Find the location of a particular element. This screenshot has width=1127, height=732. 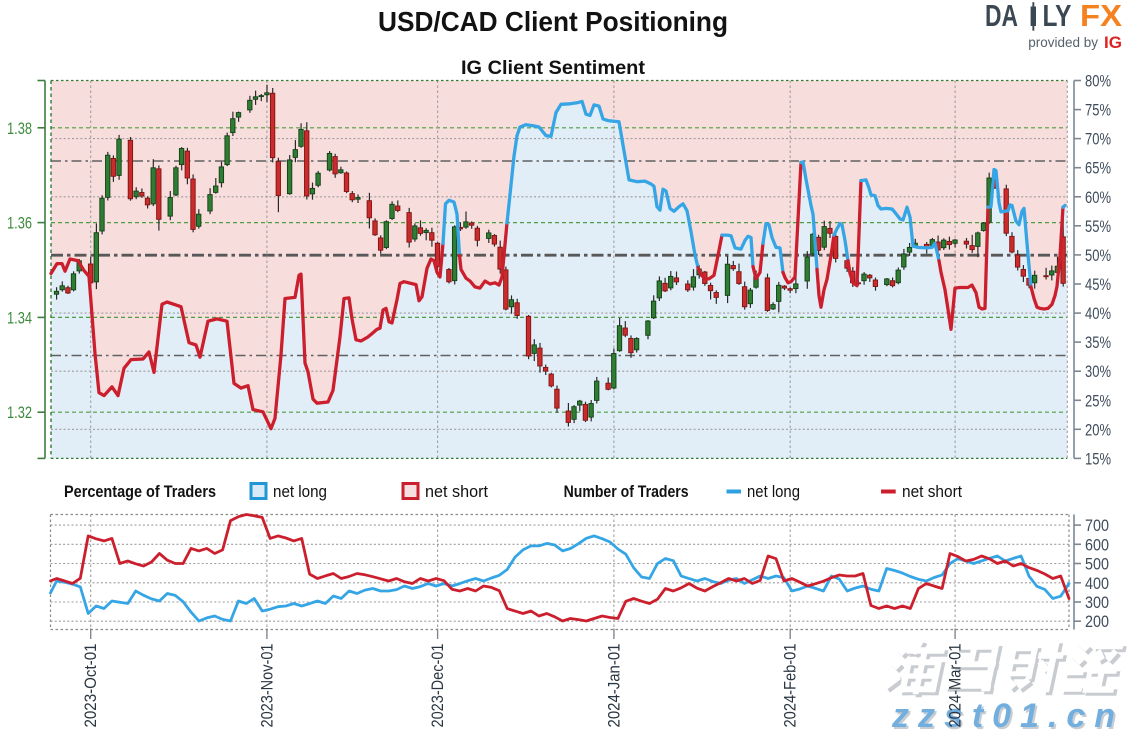

svg-text: 65% is located at coordinates (1098, 168).